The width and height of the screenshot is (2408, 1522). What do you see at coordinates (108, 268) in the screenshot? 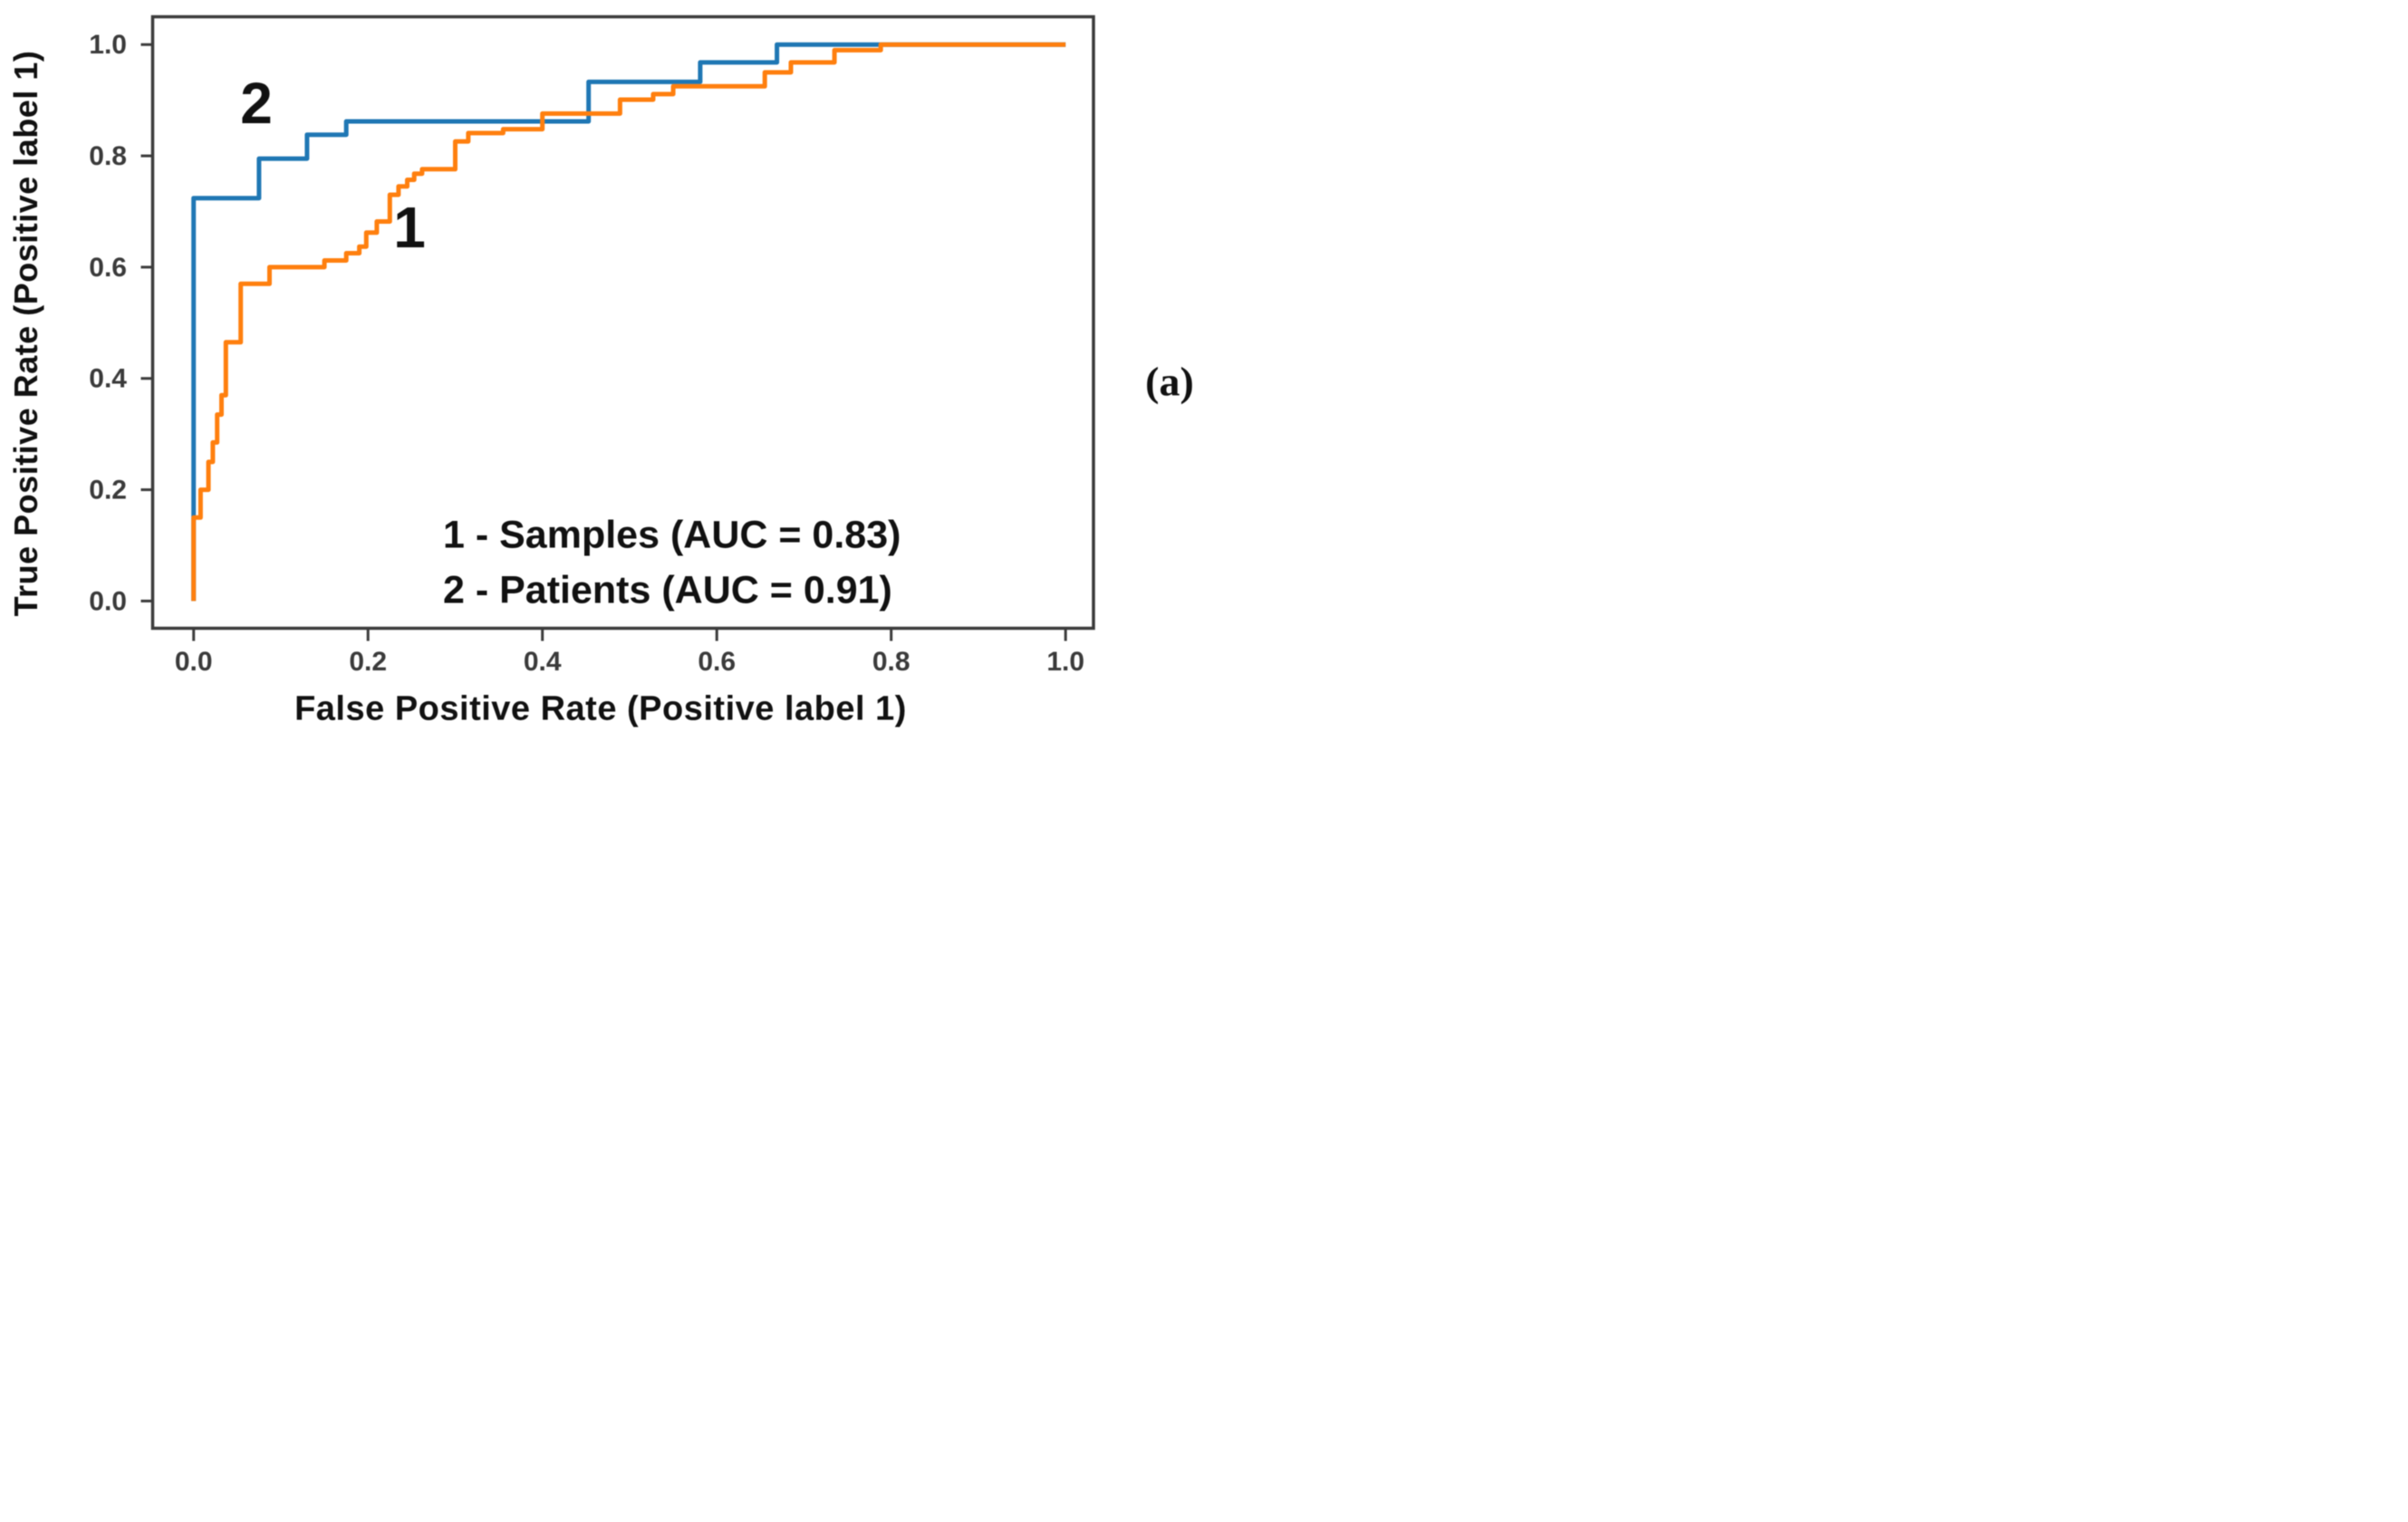
I see `y-tick-label: 0.6` at bounding box center [108, 268].